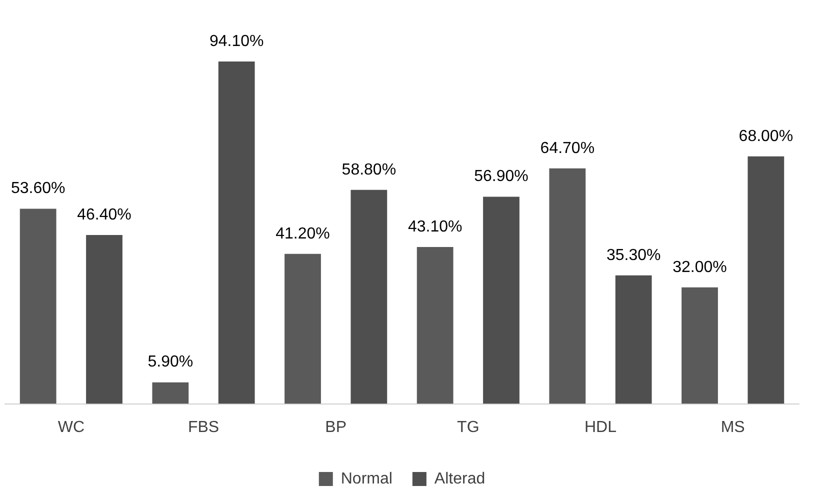 The height and width of the screenshot is (497, 829). What do you see at coordinates (732, 427) in the screenshot?
I see `x-tick-label: MS` at bounding box center [732, 427].